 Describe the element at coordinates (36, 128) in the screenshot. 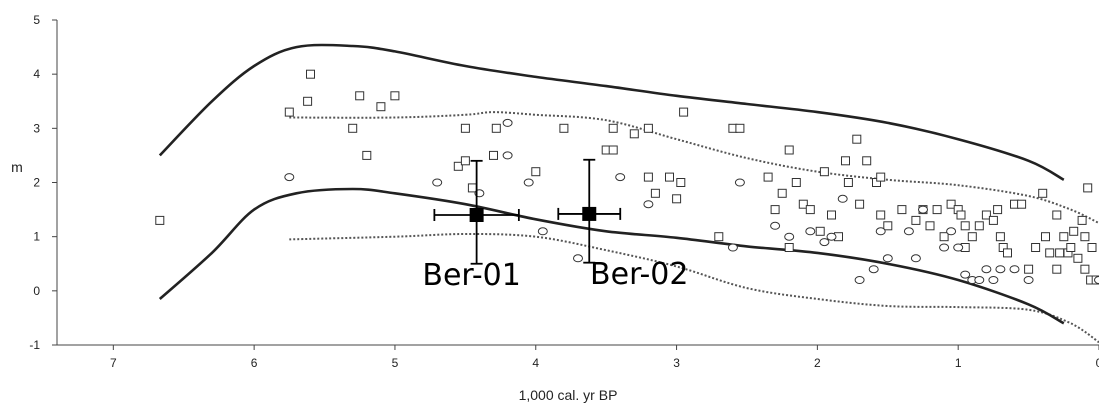

I see `y-tick-label: 3` at that location.